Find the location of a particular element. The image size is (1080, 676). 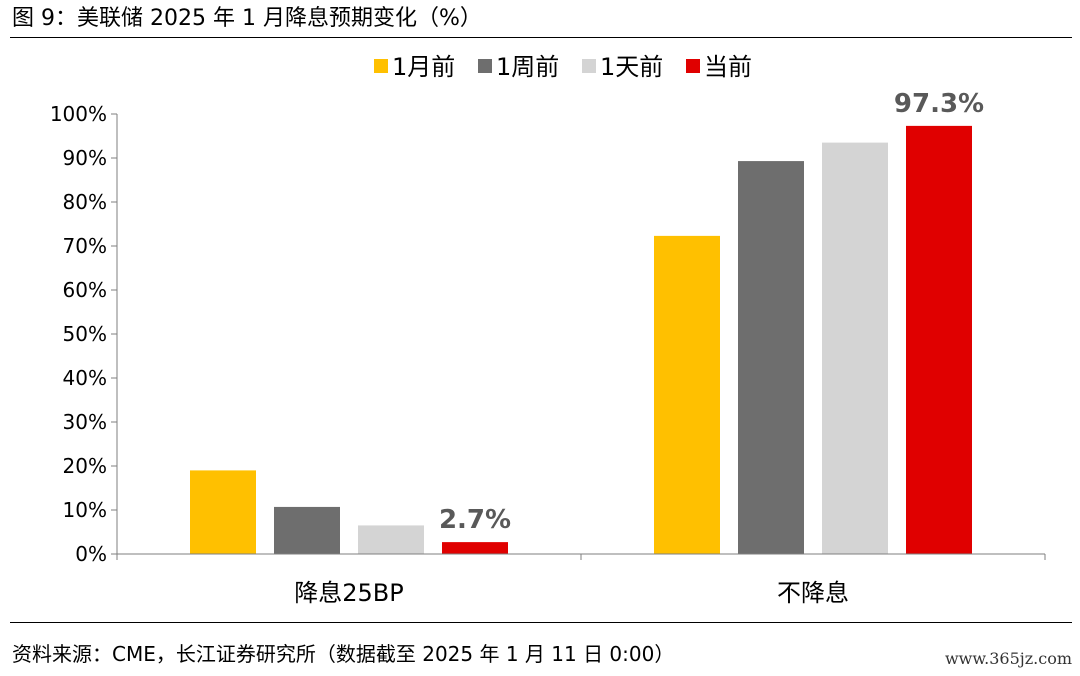

legend-label-3: 当前 is located at coordinates (728, 67).